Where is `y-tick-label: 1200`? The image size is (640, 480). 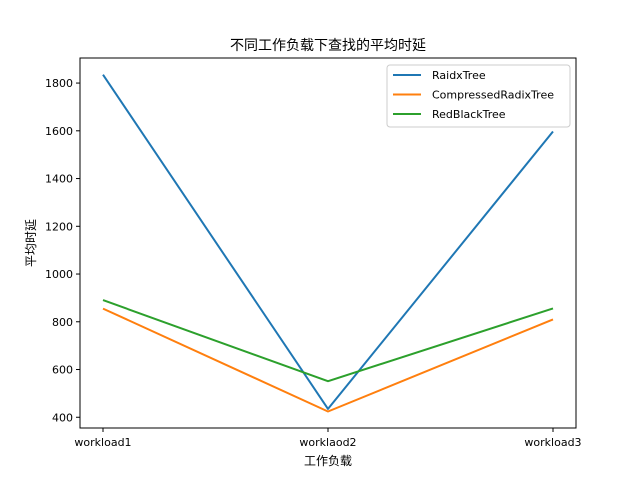 y-tick-label: 1200 is located at coordinates (59, 226).